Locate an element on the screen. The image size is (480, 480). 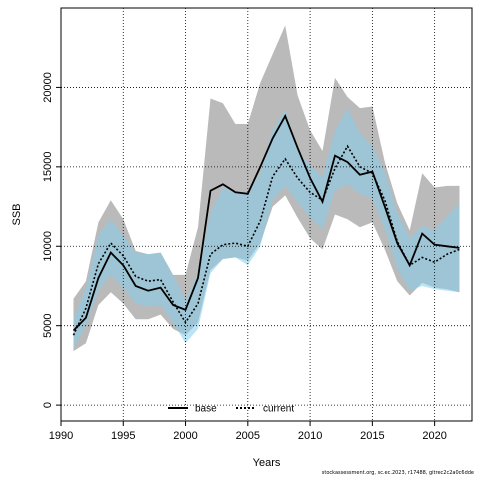
legend-label-base: base is located at coordinates (206, 409).